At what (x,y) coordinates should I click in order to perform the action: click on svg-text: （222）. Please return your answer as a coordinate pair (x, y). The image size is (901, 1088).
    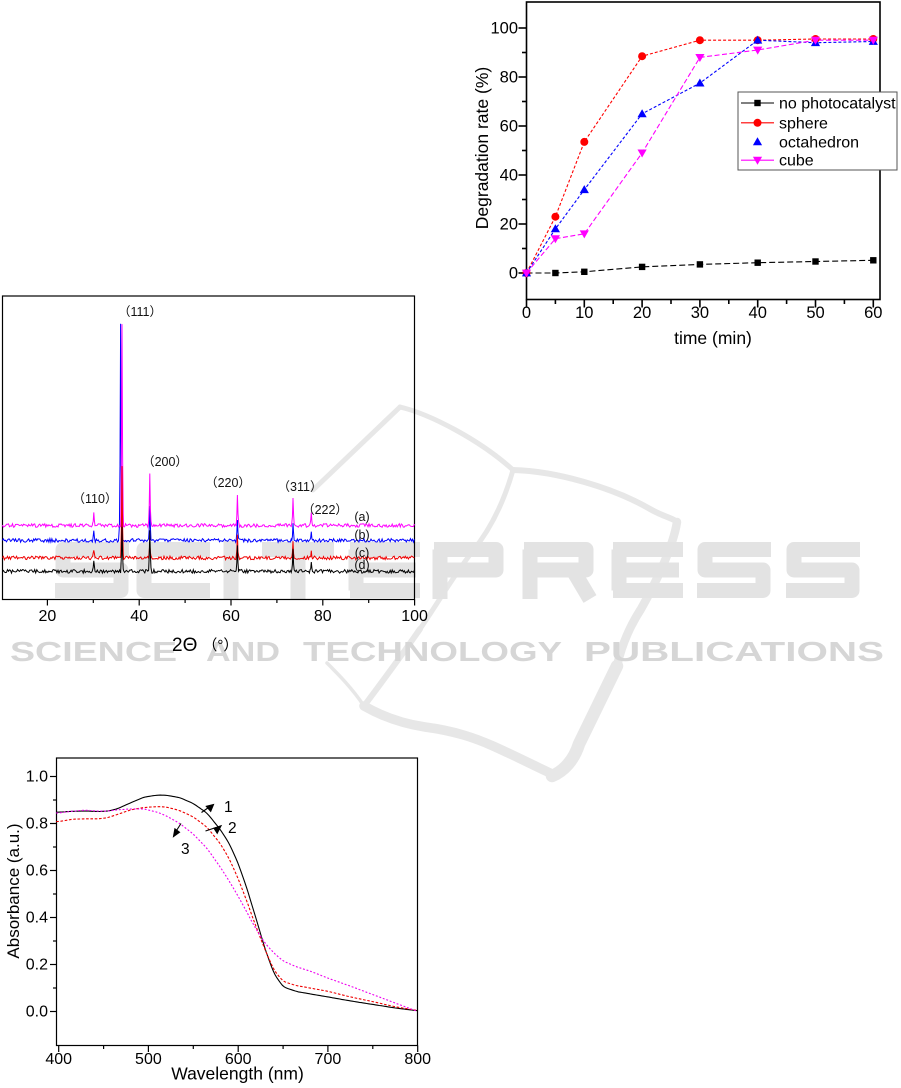
    Looking at the image, I should click on (325, 510).